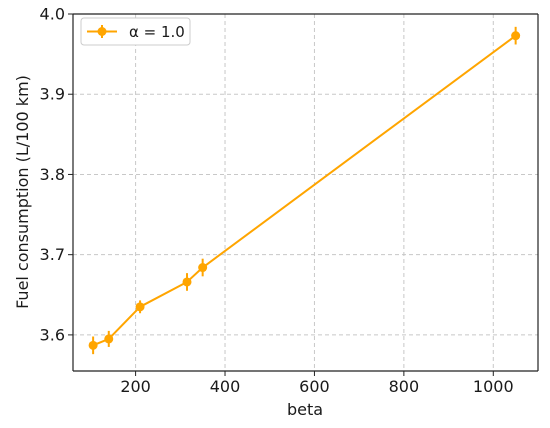 This screenshot has width=550, height=428. Describe the element at coordinates (157, 32) in the screenshot. I see `legend-series-name: α = 1.0` at that location.